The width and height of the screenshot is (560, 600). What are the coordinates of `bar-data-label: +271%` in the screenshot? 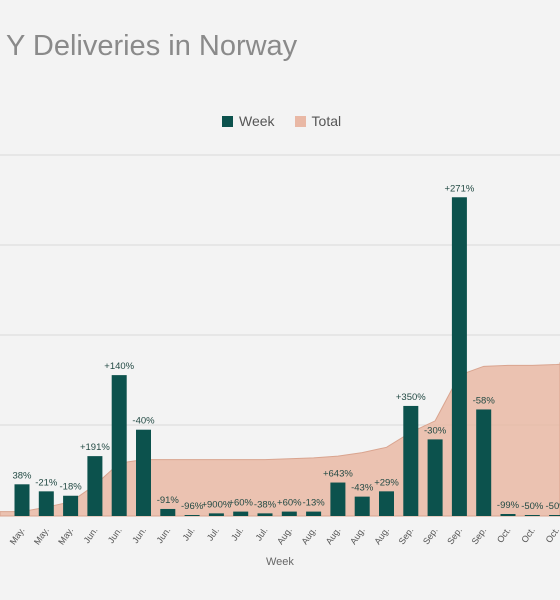 It's located at (459, 188).